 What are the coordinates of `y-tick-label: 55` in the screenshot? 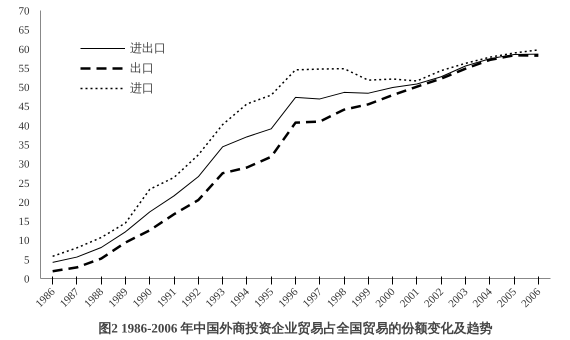 It's located at (24, 68).